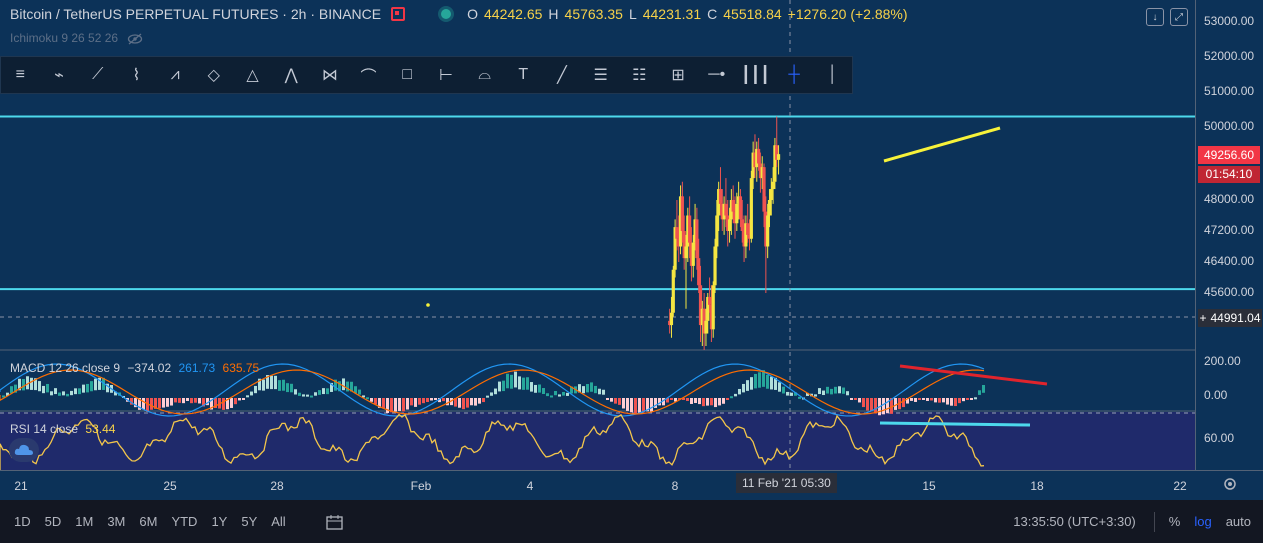 This screenshot has width=1263, height=543. I want to click on calendar-range-icon, so click(335, 522).